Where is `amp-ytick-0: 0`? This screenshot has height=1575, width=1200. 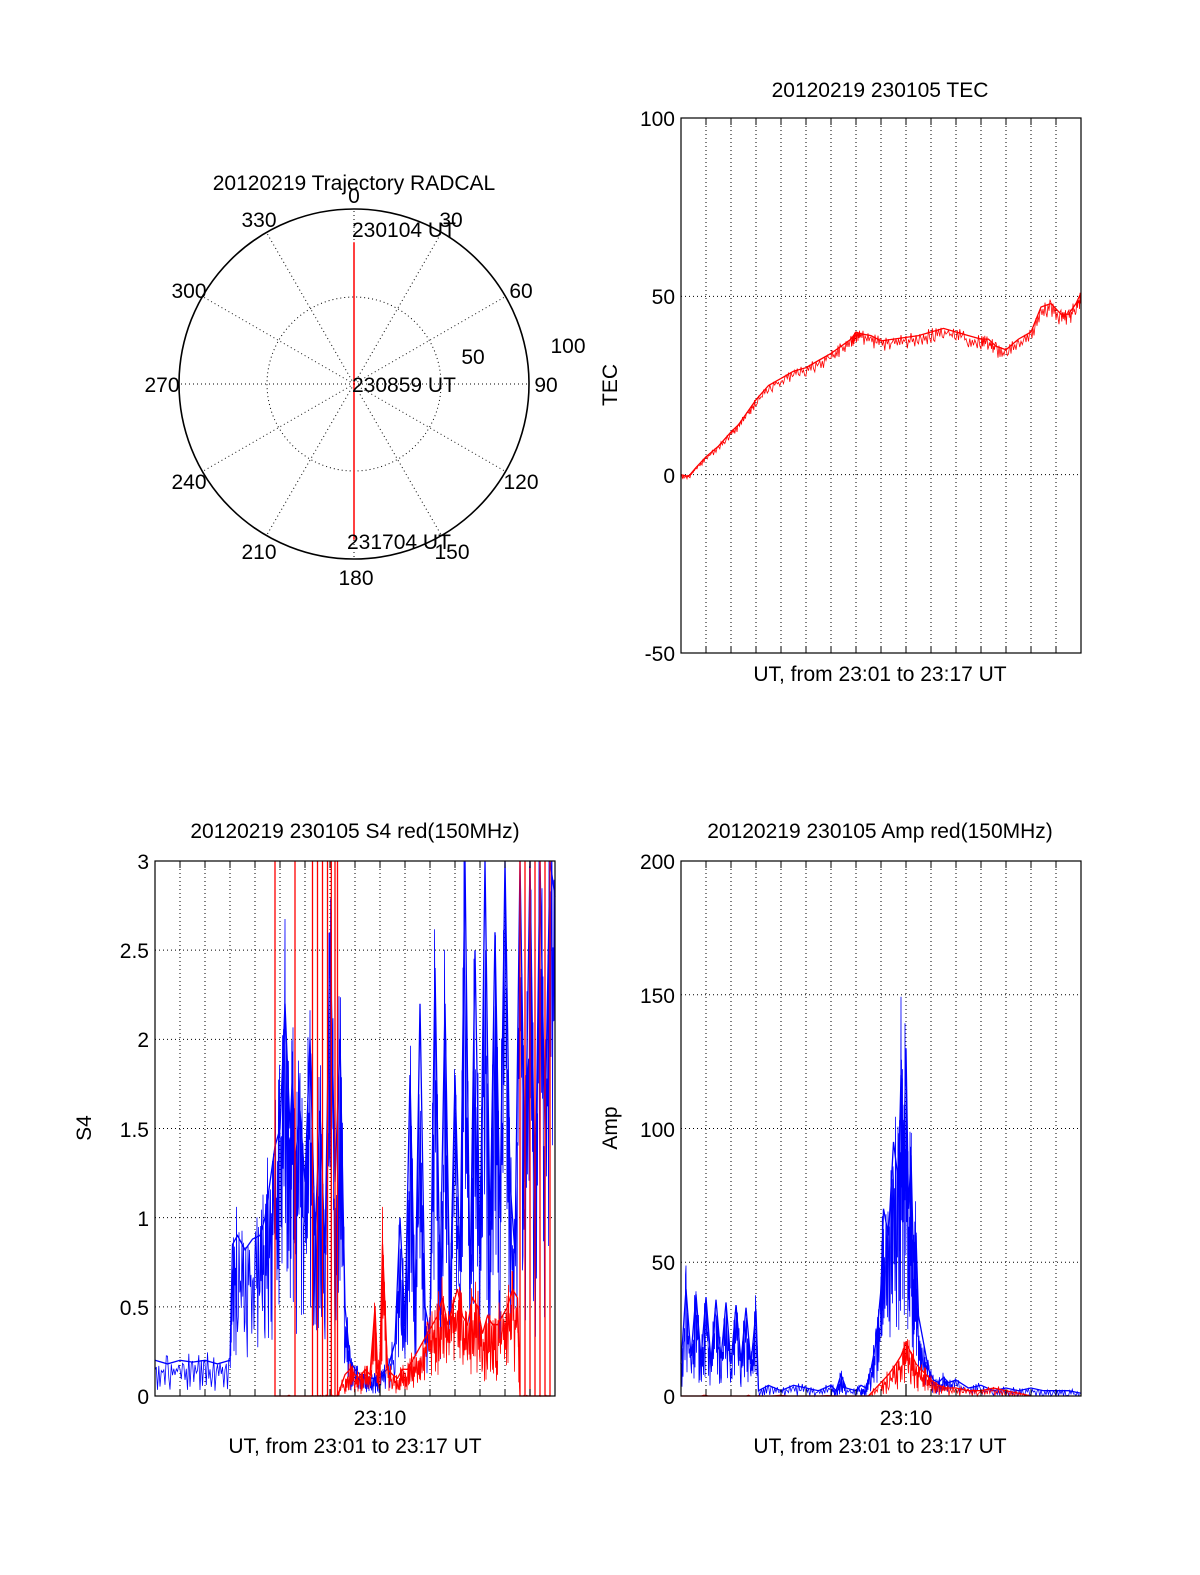
amp-ytick-0: 0 is located at coordinates (669, 1397).